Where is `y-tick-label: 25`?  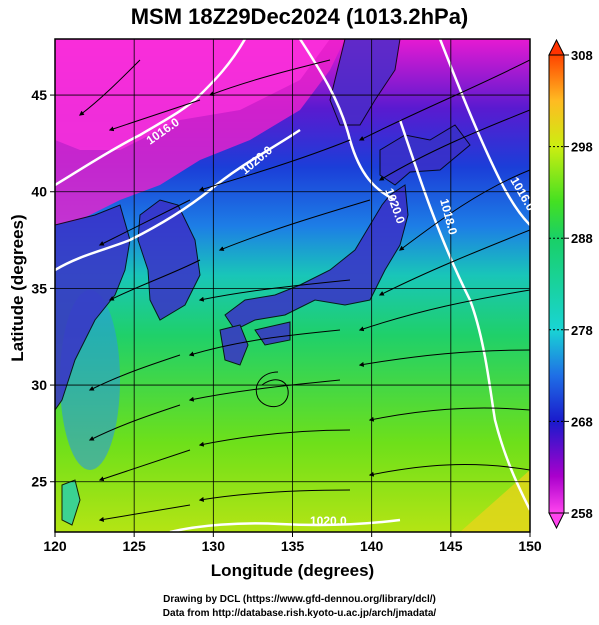 y-tick-label: 25 is located at coordinates (39, 482).